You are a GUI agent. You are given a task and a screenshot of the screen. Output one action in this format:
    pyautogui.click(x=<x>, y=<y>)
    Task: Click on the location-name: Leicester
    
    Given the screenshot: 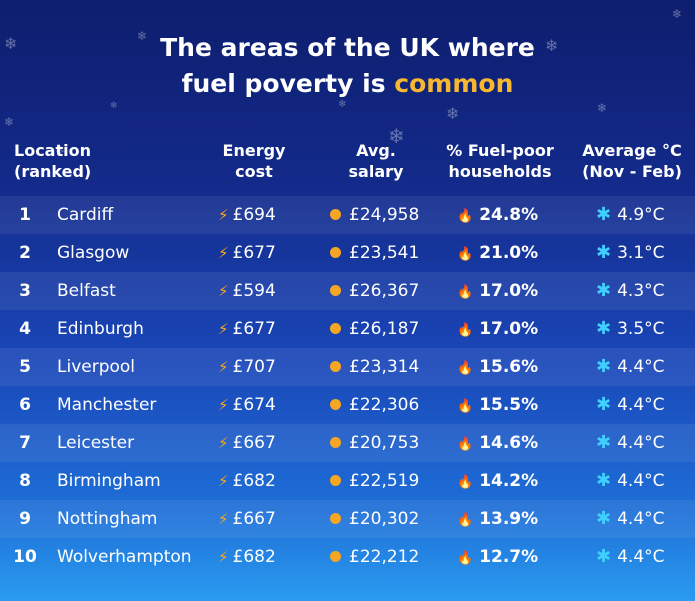 What is the action you would take?
    pyautogui.click(x=96, y=443)
    